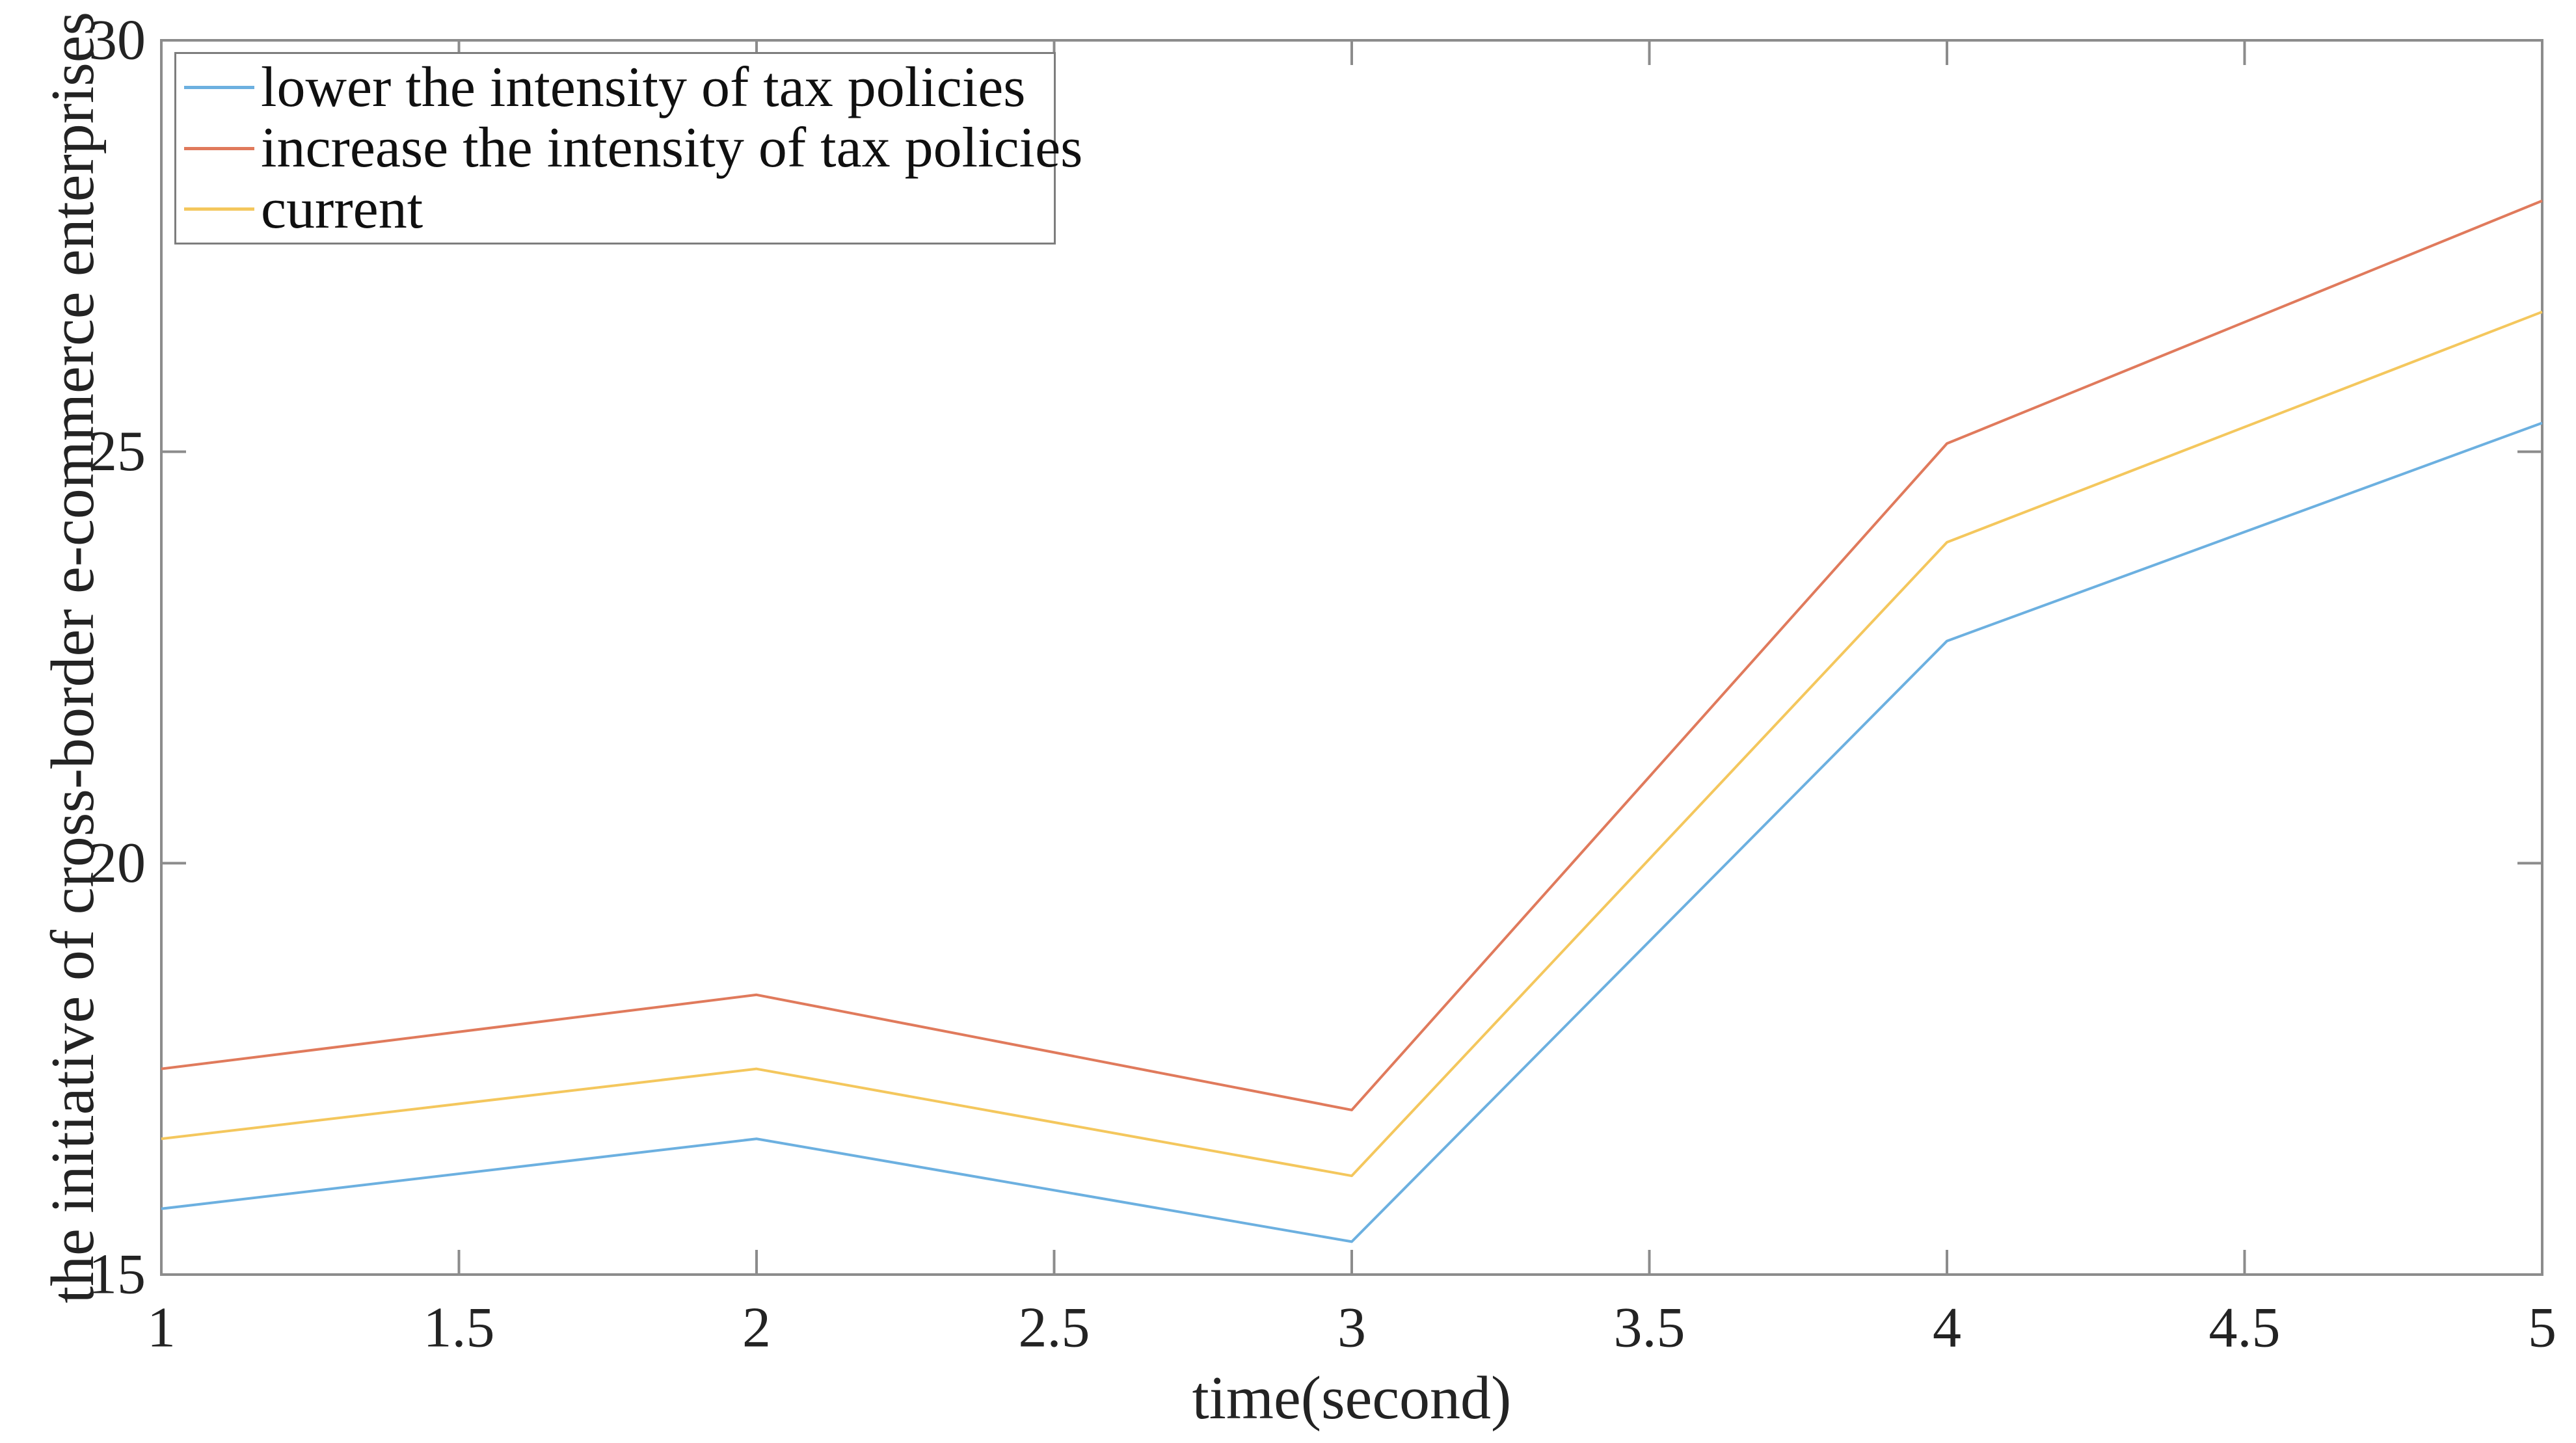 Image resolution: width=2576 pixels, height=1443 pixels. I want to click on x-tick-label: 4, so click(1947, 1328).